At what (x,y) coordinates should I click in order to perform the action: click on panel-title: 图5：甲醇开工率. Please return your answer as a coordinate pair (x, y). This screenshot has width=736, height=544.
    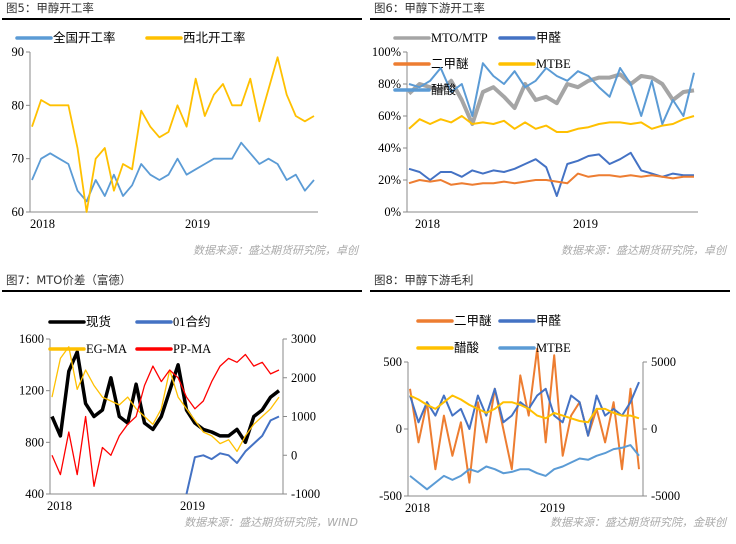
    Looking at the image, I should click on (50, 8).